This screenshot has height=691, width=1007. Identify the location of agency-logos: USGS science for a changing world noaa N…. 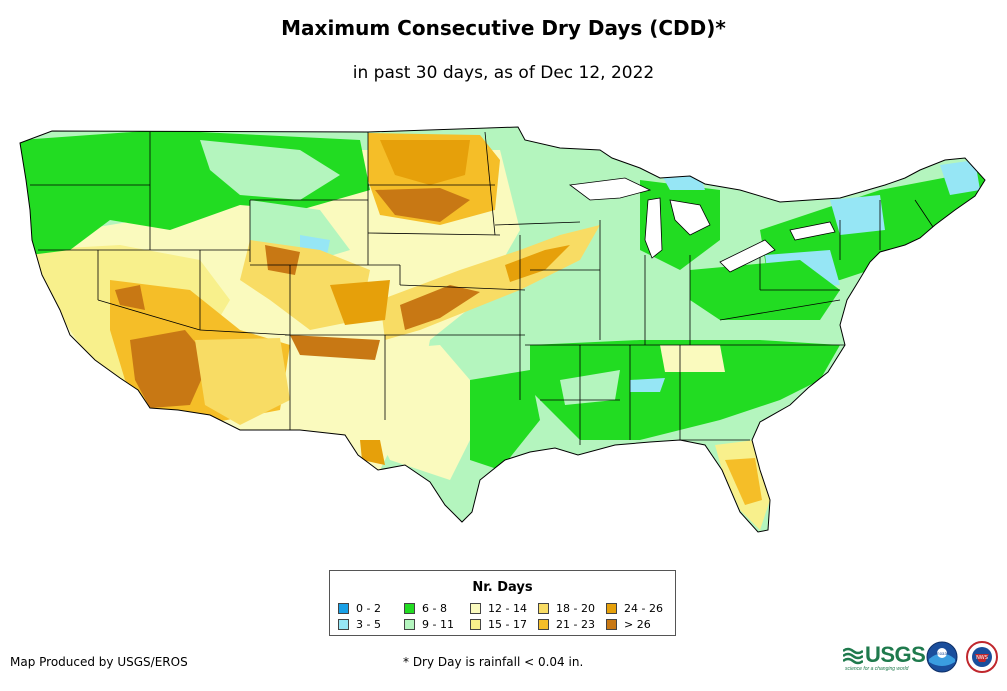
(923, 658).